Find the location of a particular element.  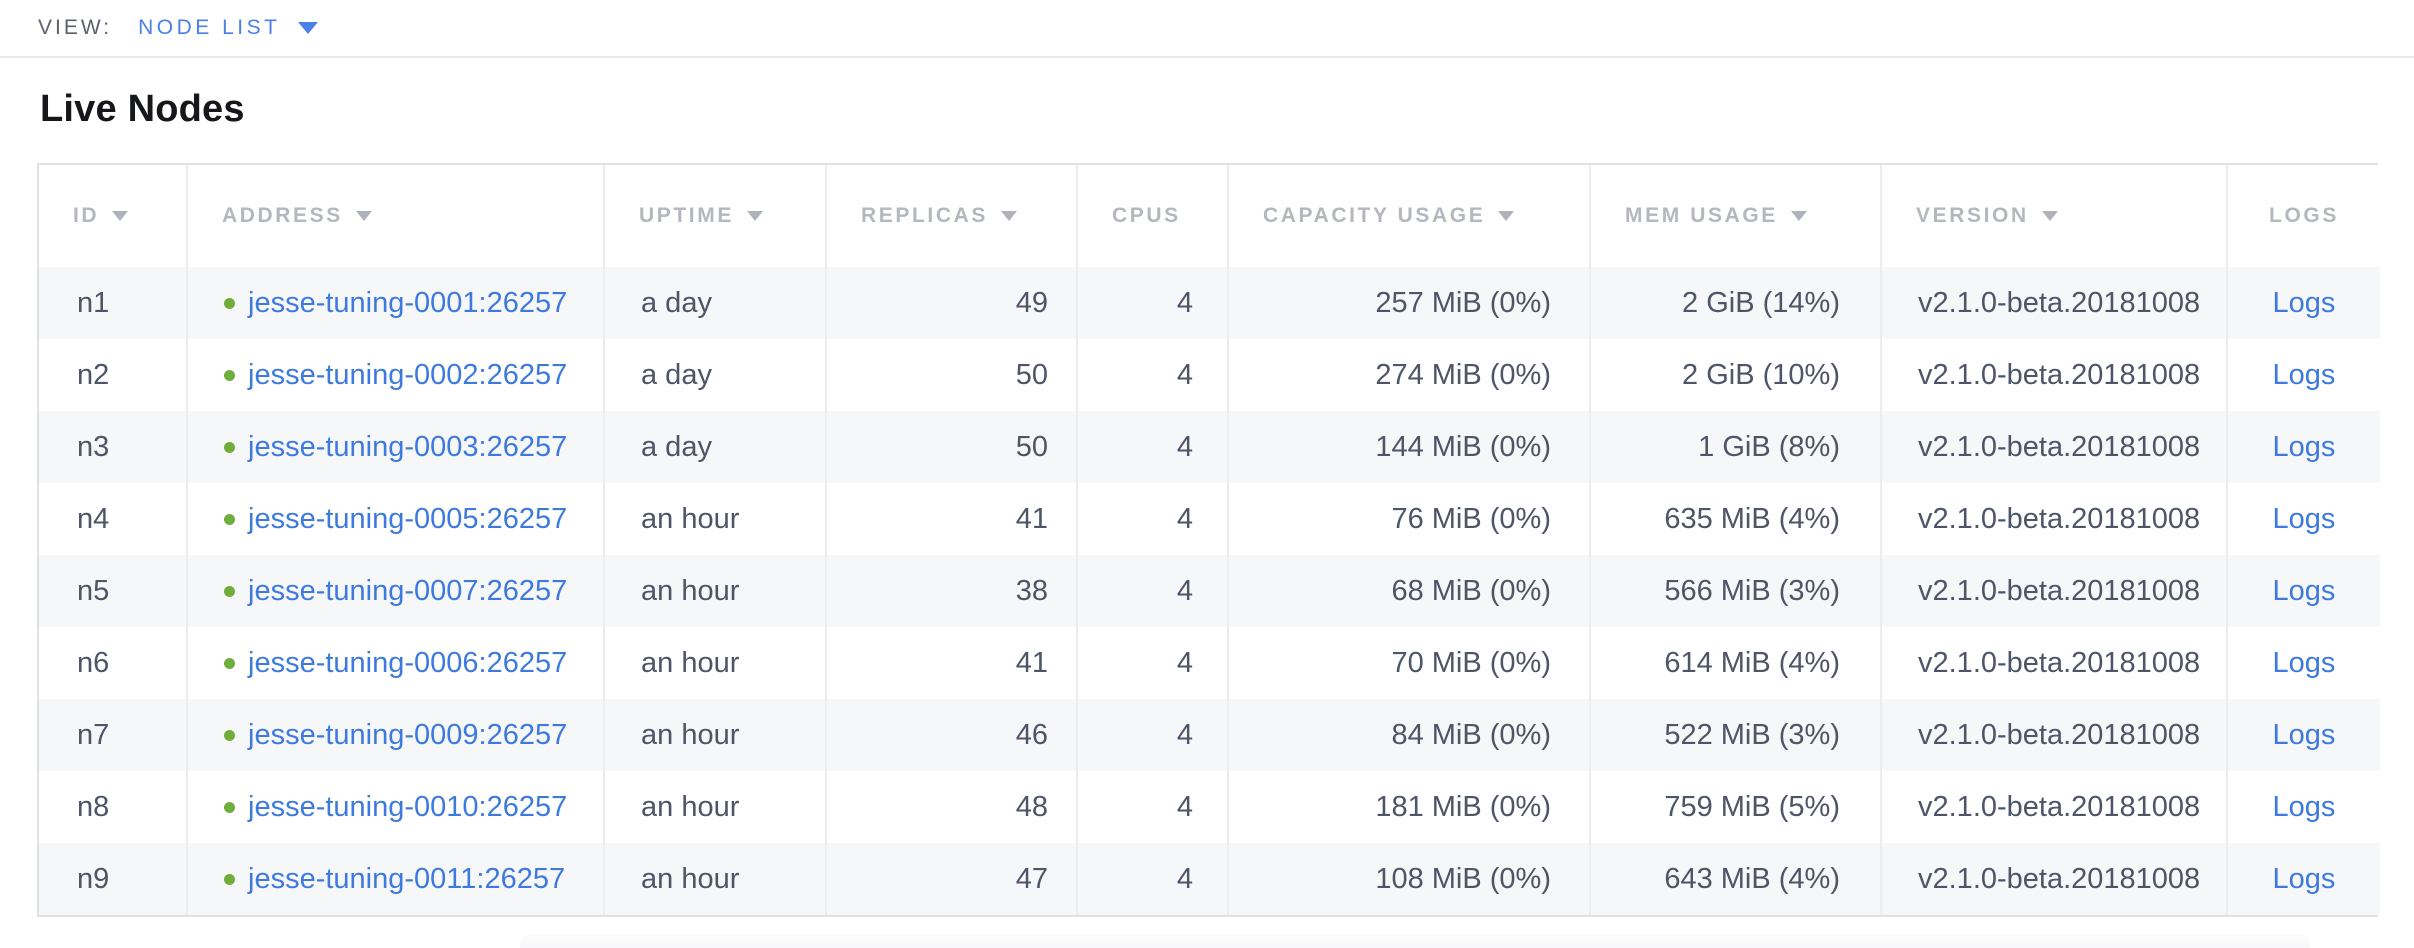

address-cell: jesse-tuning-0007:26257 is located at coordinates (394, 591).